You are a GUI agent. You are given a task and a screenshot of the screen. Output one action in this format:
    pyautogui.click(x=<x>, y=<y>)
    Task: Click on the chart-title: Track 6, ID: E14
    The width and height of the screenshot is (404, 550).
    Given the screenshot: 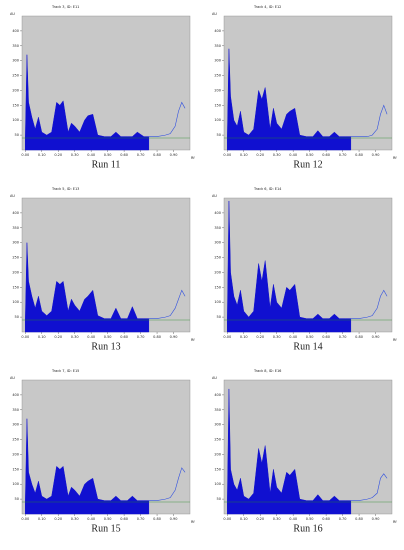 What is the action you would take?
    pyautogui.click(x=267, y=189)
    